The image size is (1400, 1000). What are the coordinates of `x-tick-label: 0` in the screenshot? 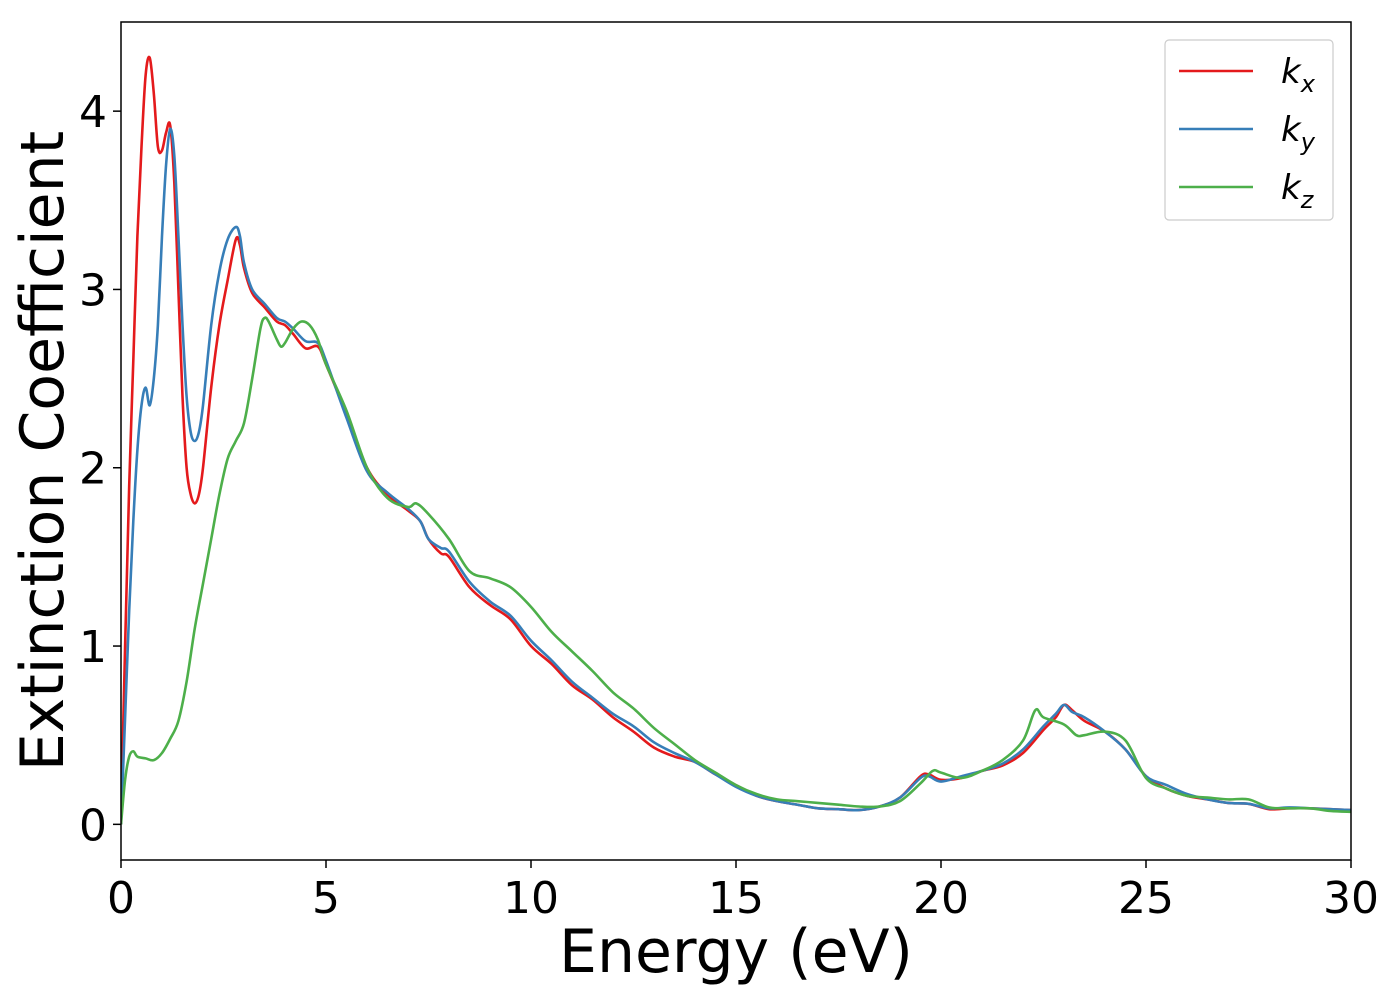 It's located at (121, 898).